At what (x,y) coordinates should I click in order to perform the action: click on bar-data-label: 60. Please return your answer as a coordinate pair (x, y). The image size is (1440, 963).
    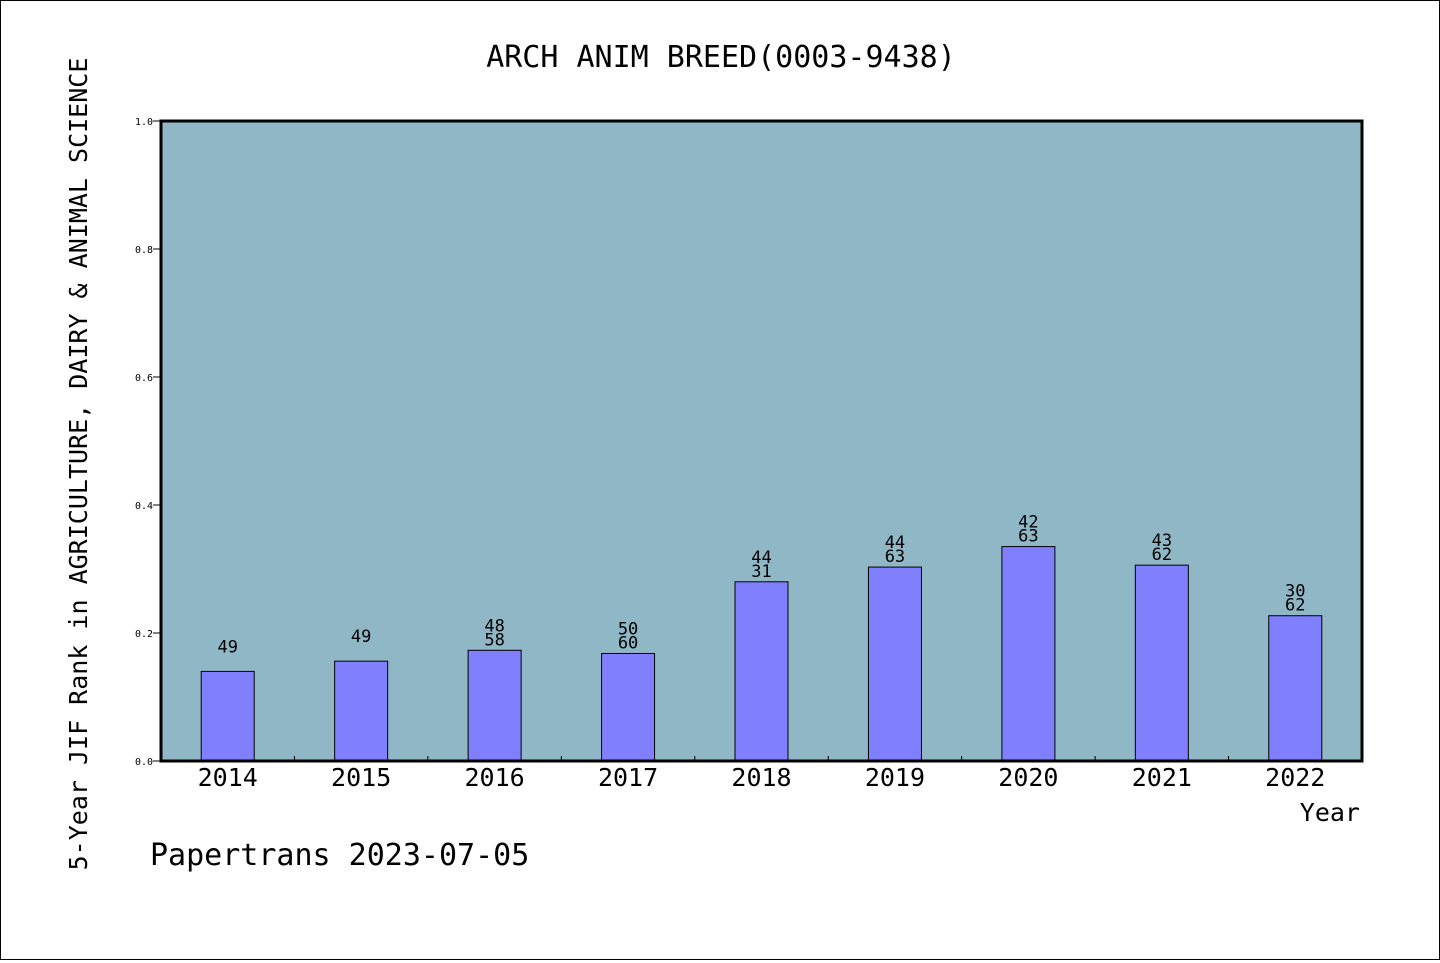
    Looking at the image, I should click on (628, 643).